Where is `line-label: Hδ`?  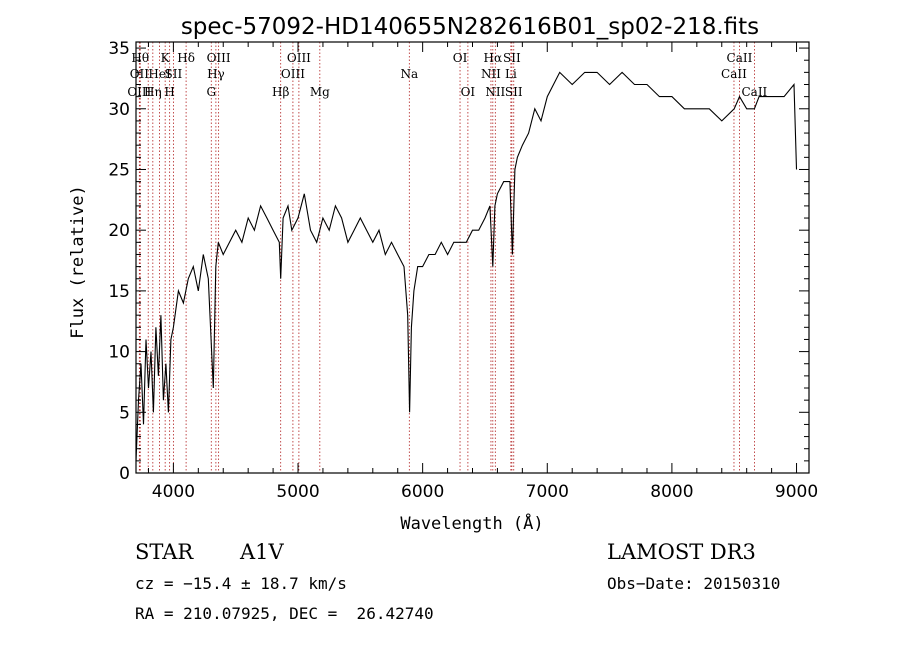 line-label: Hδ is located at coordinates (186, 58).